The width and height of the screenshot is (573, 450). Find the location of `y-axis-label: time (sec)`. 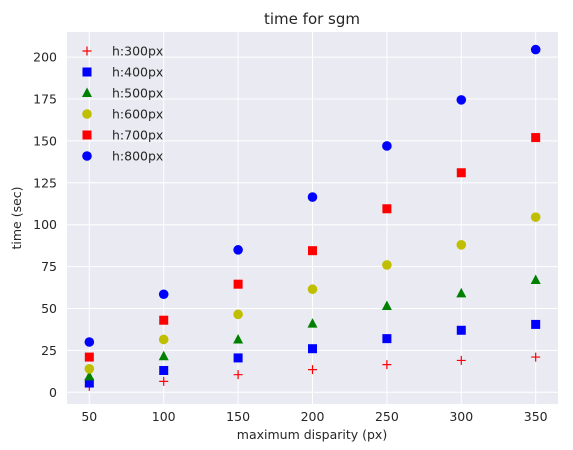

y-axis-label: time (sec) is located at coordinates (16, 217).